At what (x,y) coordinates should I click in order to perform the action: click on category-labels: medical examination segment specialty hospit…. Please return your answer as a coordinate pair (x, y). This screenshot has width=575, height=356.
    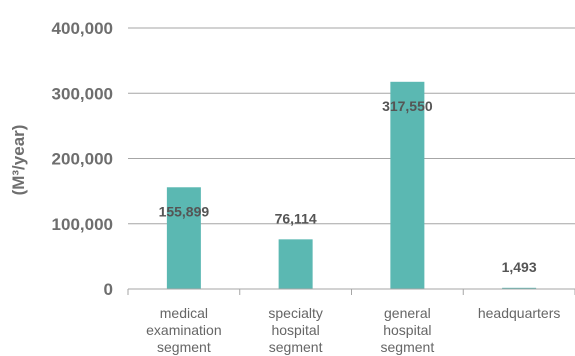
    Looking at the image, I should click on (353, 330).